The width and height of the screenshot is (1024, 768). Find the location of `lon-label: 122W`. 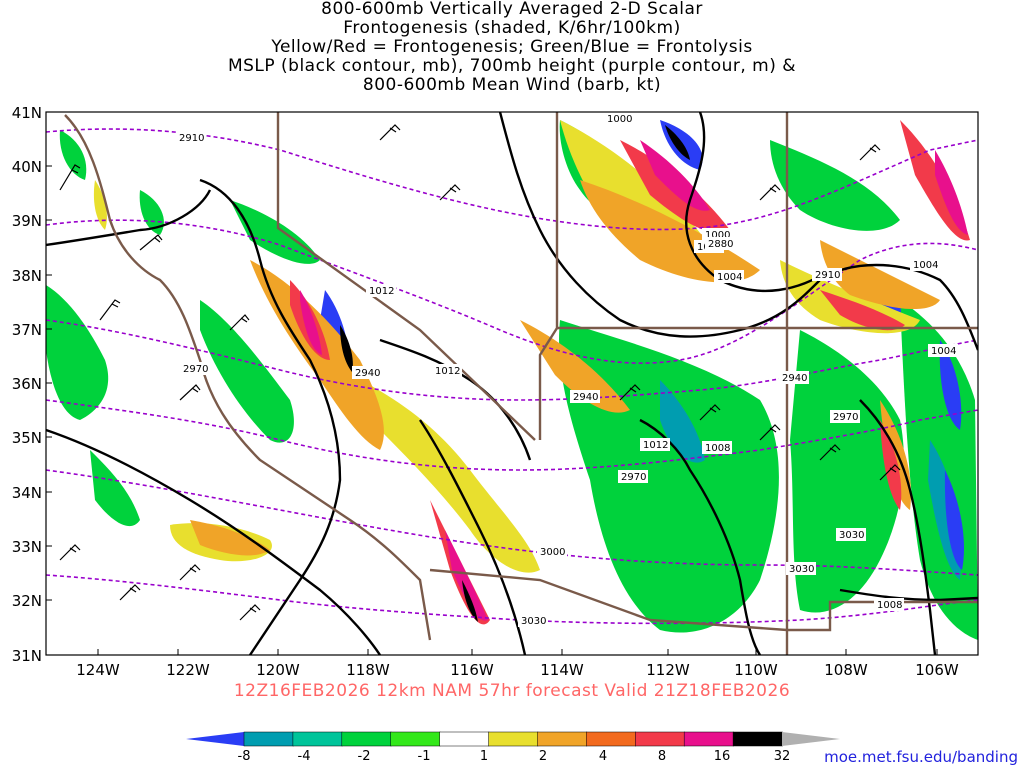

lon-label: 122W is located at coordinates (188, 670).